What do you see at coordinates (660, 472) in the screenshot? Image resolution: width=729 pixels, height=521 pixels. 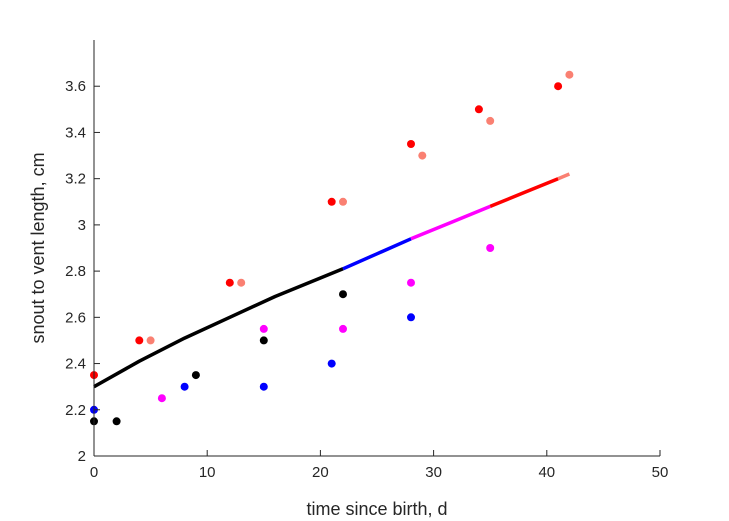 I see `x-tick-label: 50` at bounding box center [660, 472].